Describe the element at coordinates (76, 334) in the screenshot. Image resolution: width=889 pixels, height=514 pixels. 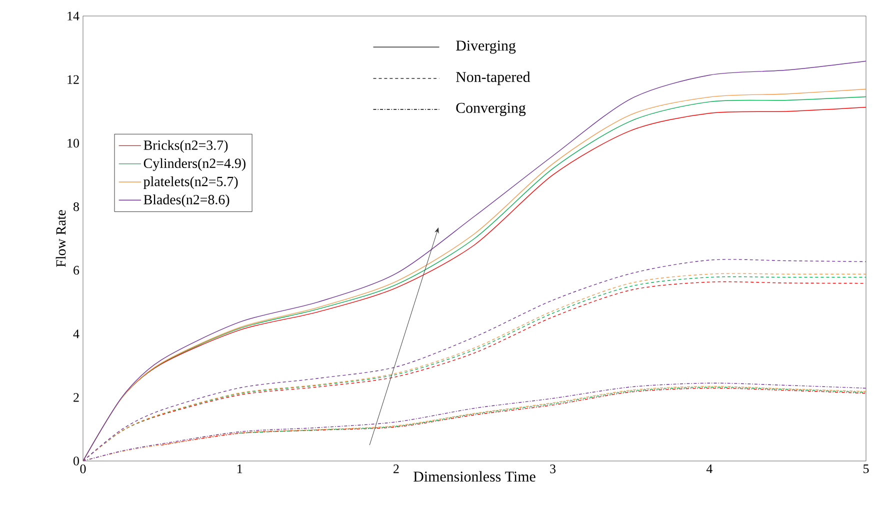
I see `y-tick-label: 4` at that location.